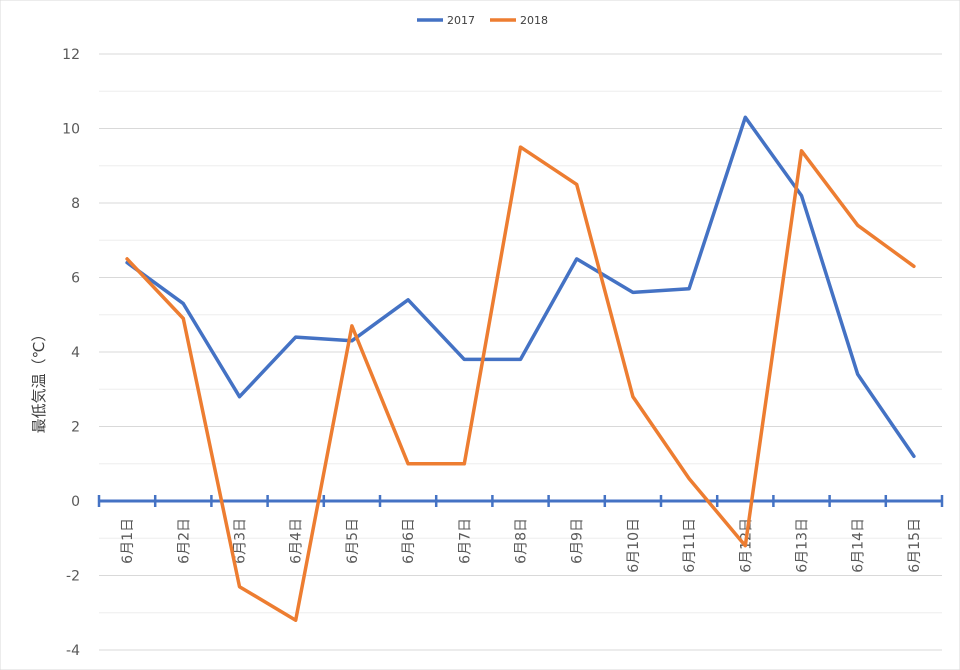 The image size is (960, 670). I want to click on y-tick-label: 0, so click(75, 502).